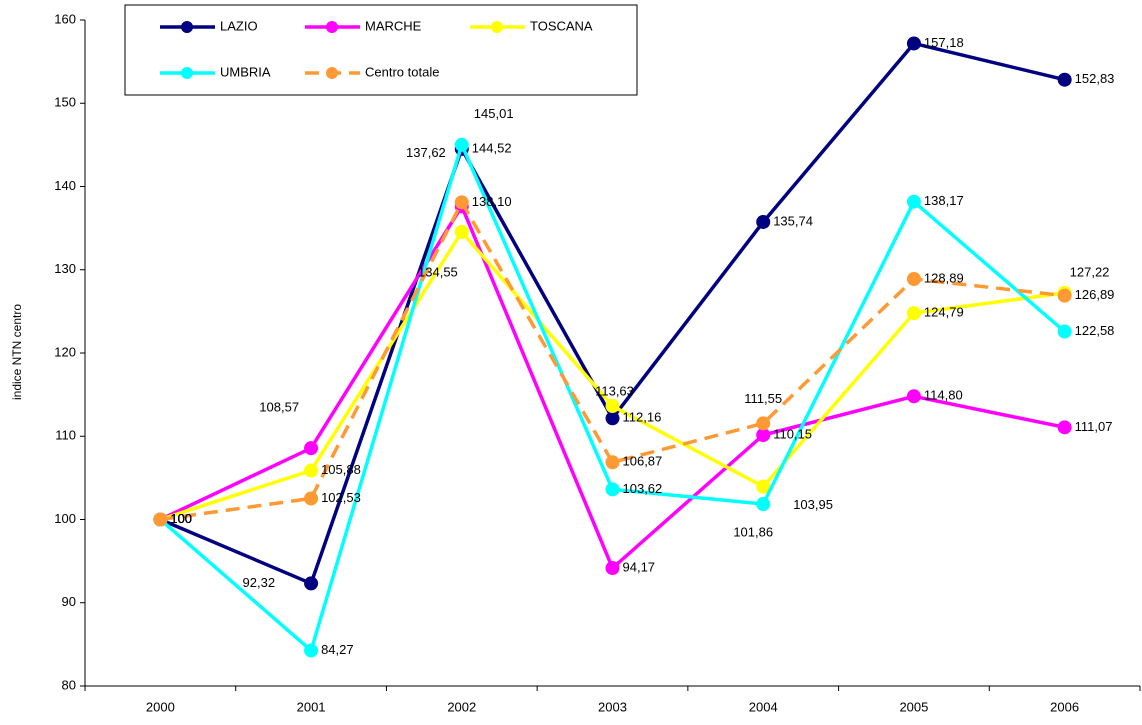 This screenshot has width=1142, height=725. What do you see at coordinates (944, 42) in the screenshot?
I see `data-label: 157,18` at bounding box center [944, 42].